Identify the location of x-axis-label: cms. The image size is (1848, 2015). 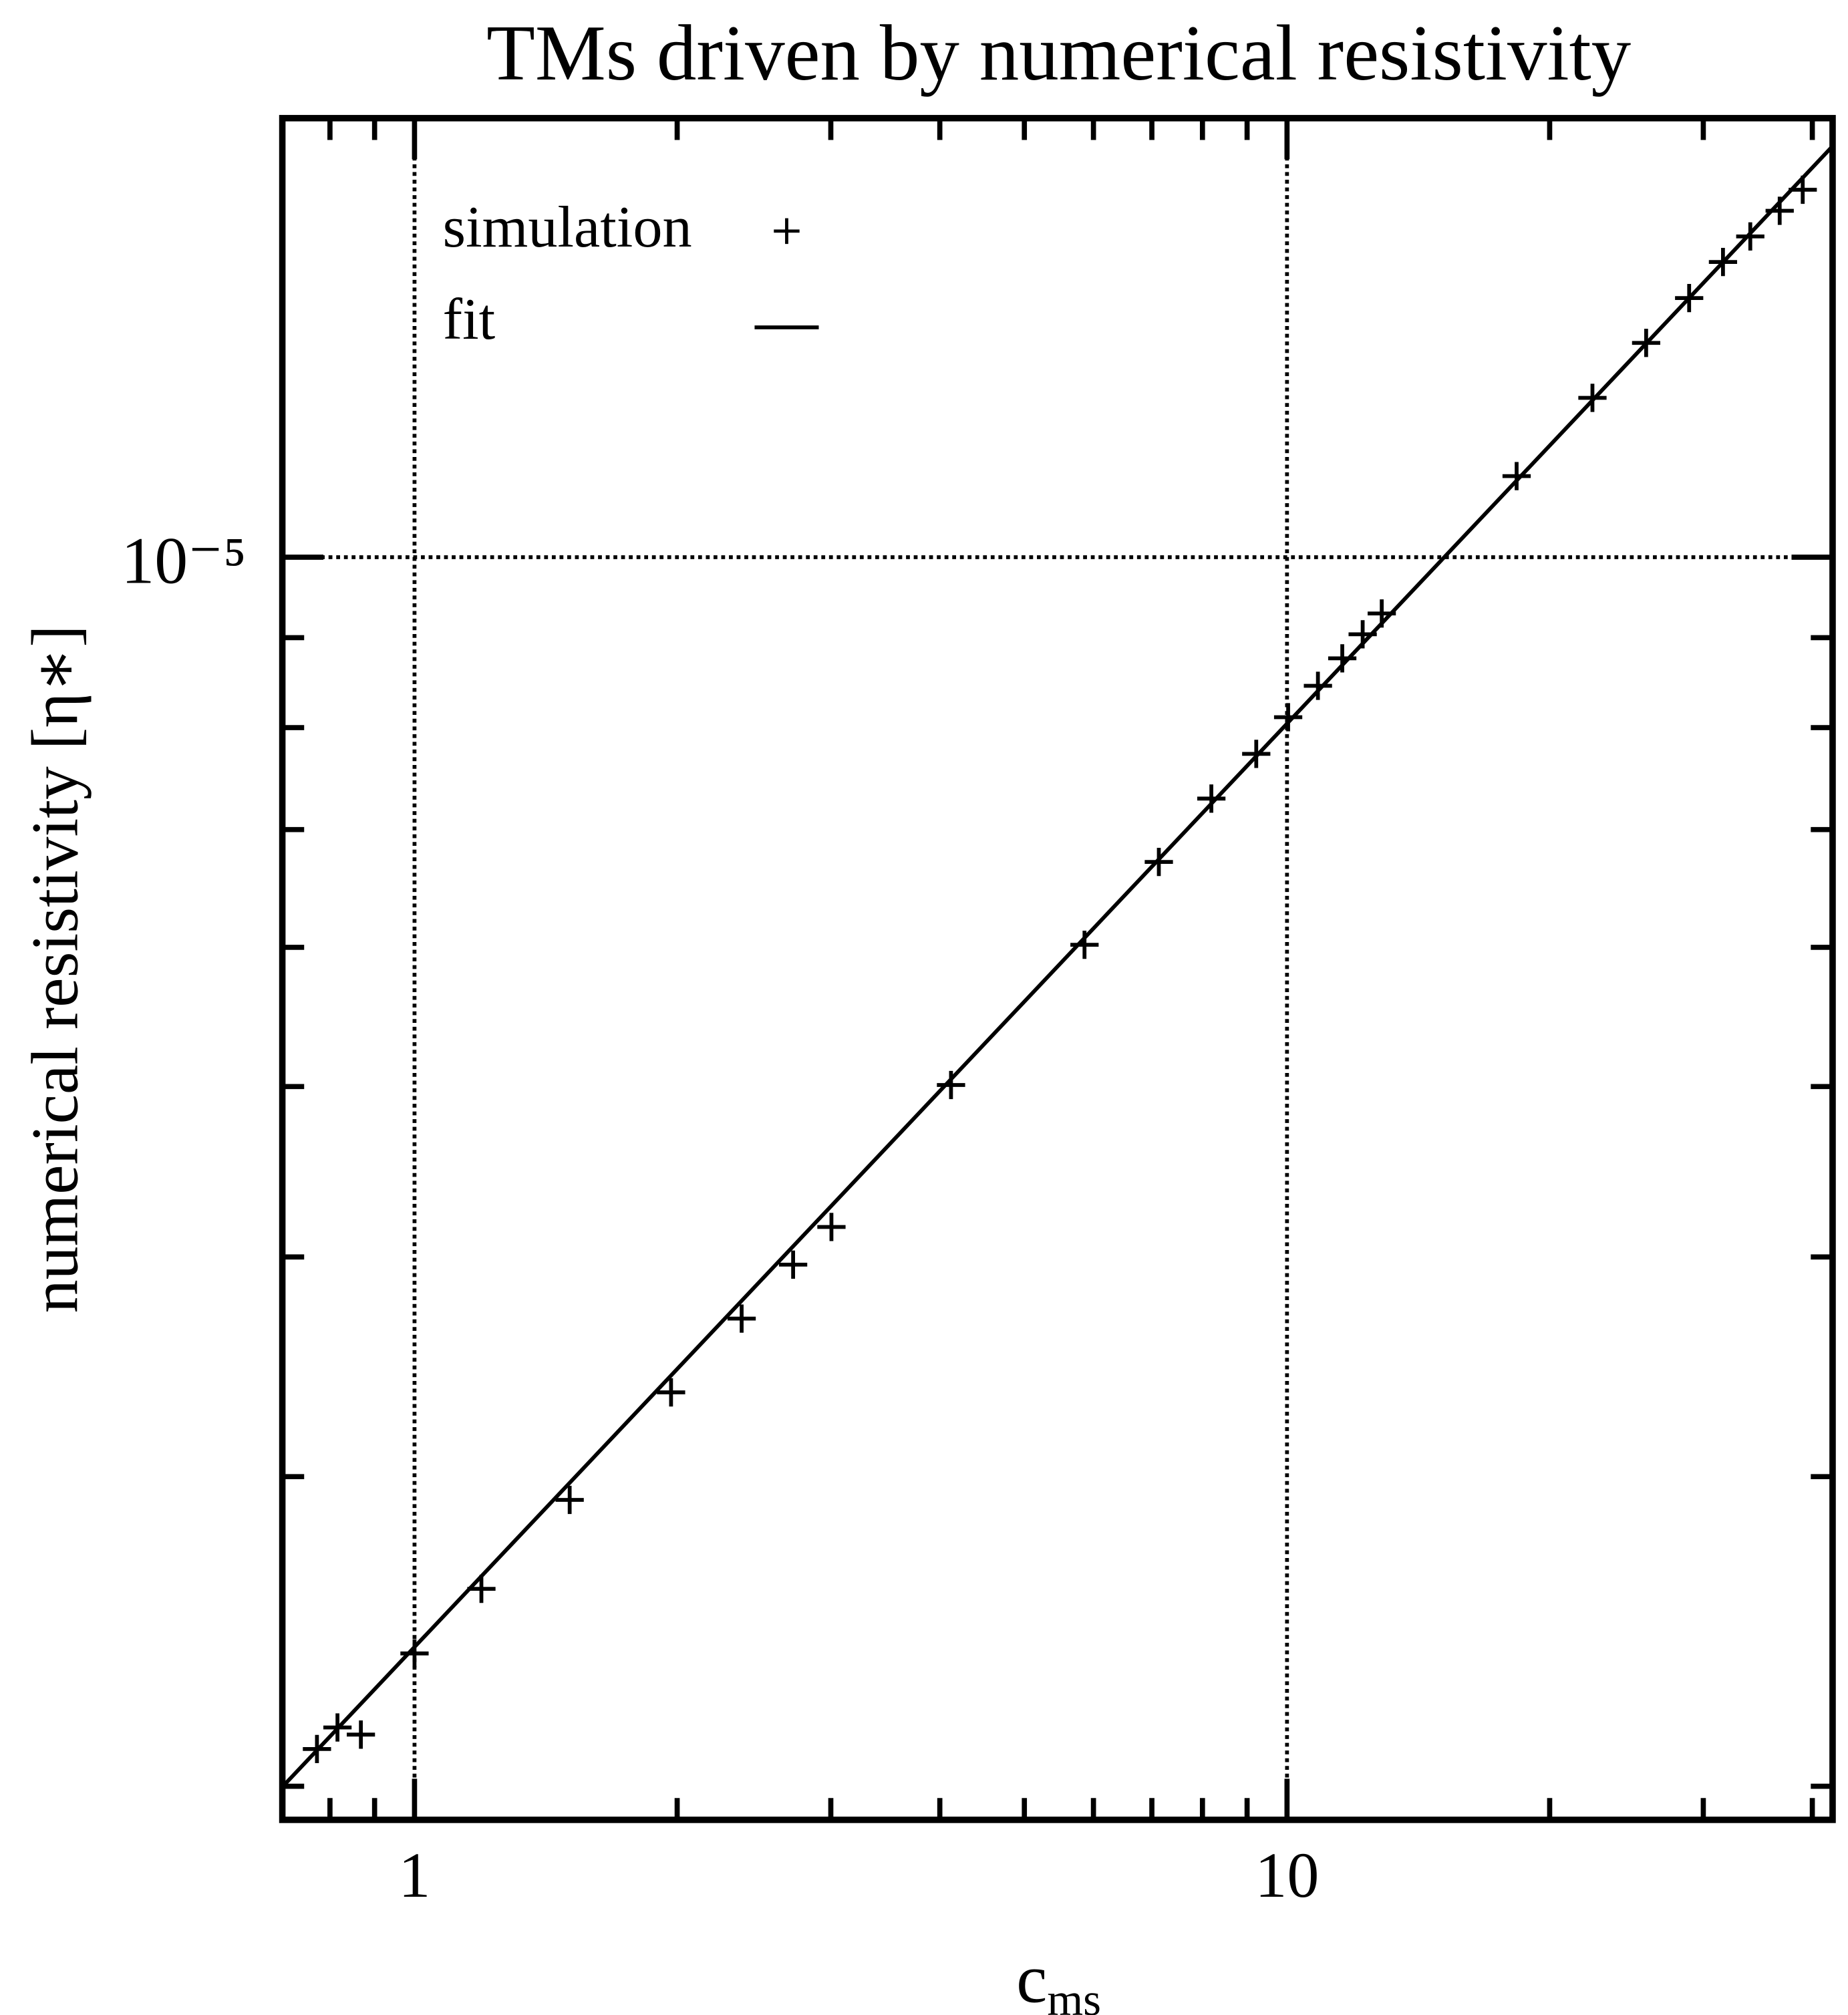
(1058, 1979).